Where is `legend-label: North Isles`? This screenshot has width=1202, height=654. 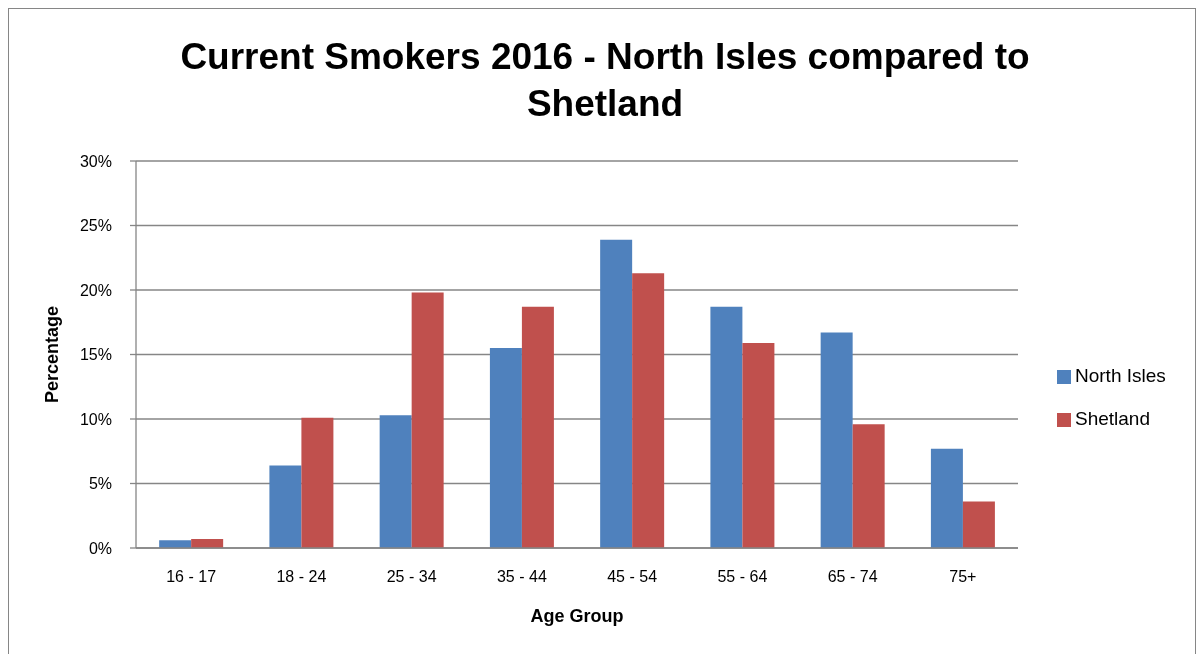 legend-label: North Isles is located at coordinates (1120, 375).